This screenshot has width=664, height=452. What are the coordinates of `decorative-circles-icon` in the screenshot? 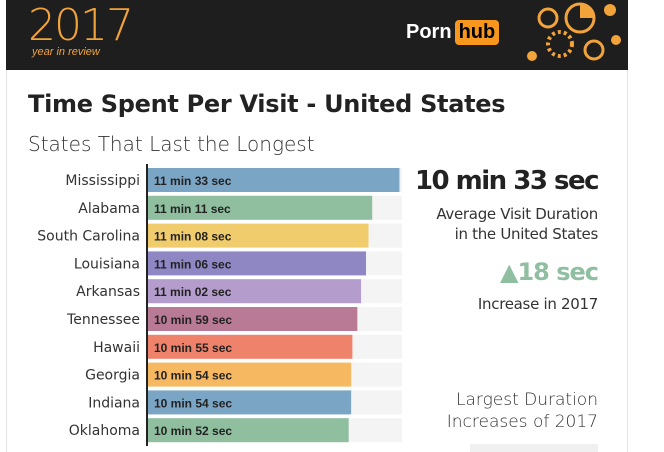 It's located at (574, 31).